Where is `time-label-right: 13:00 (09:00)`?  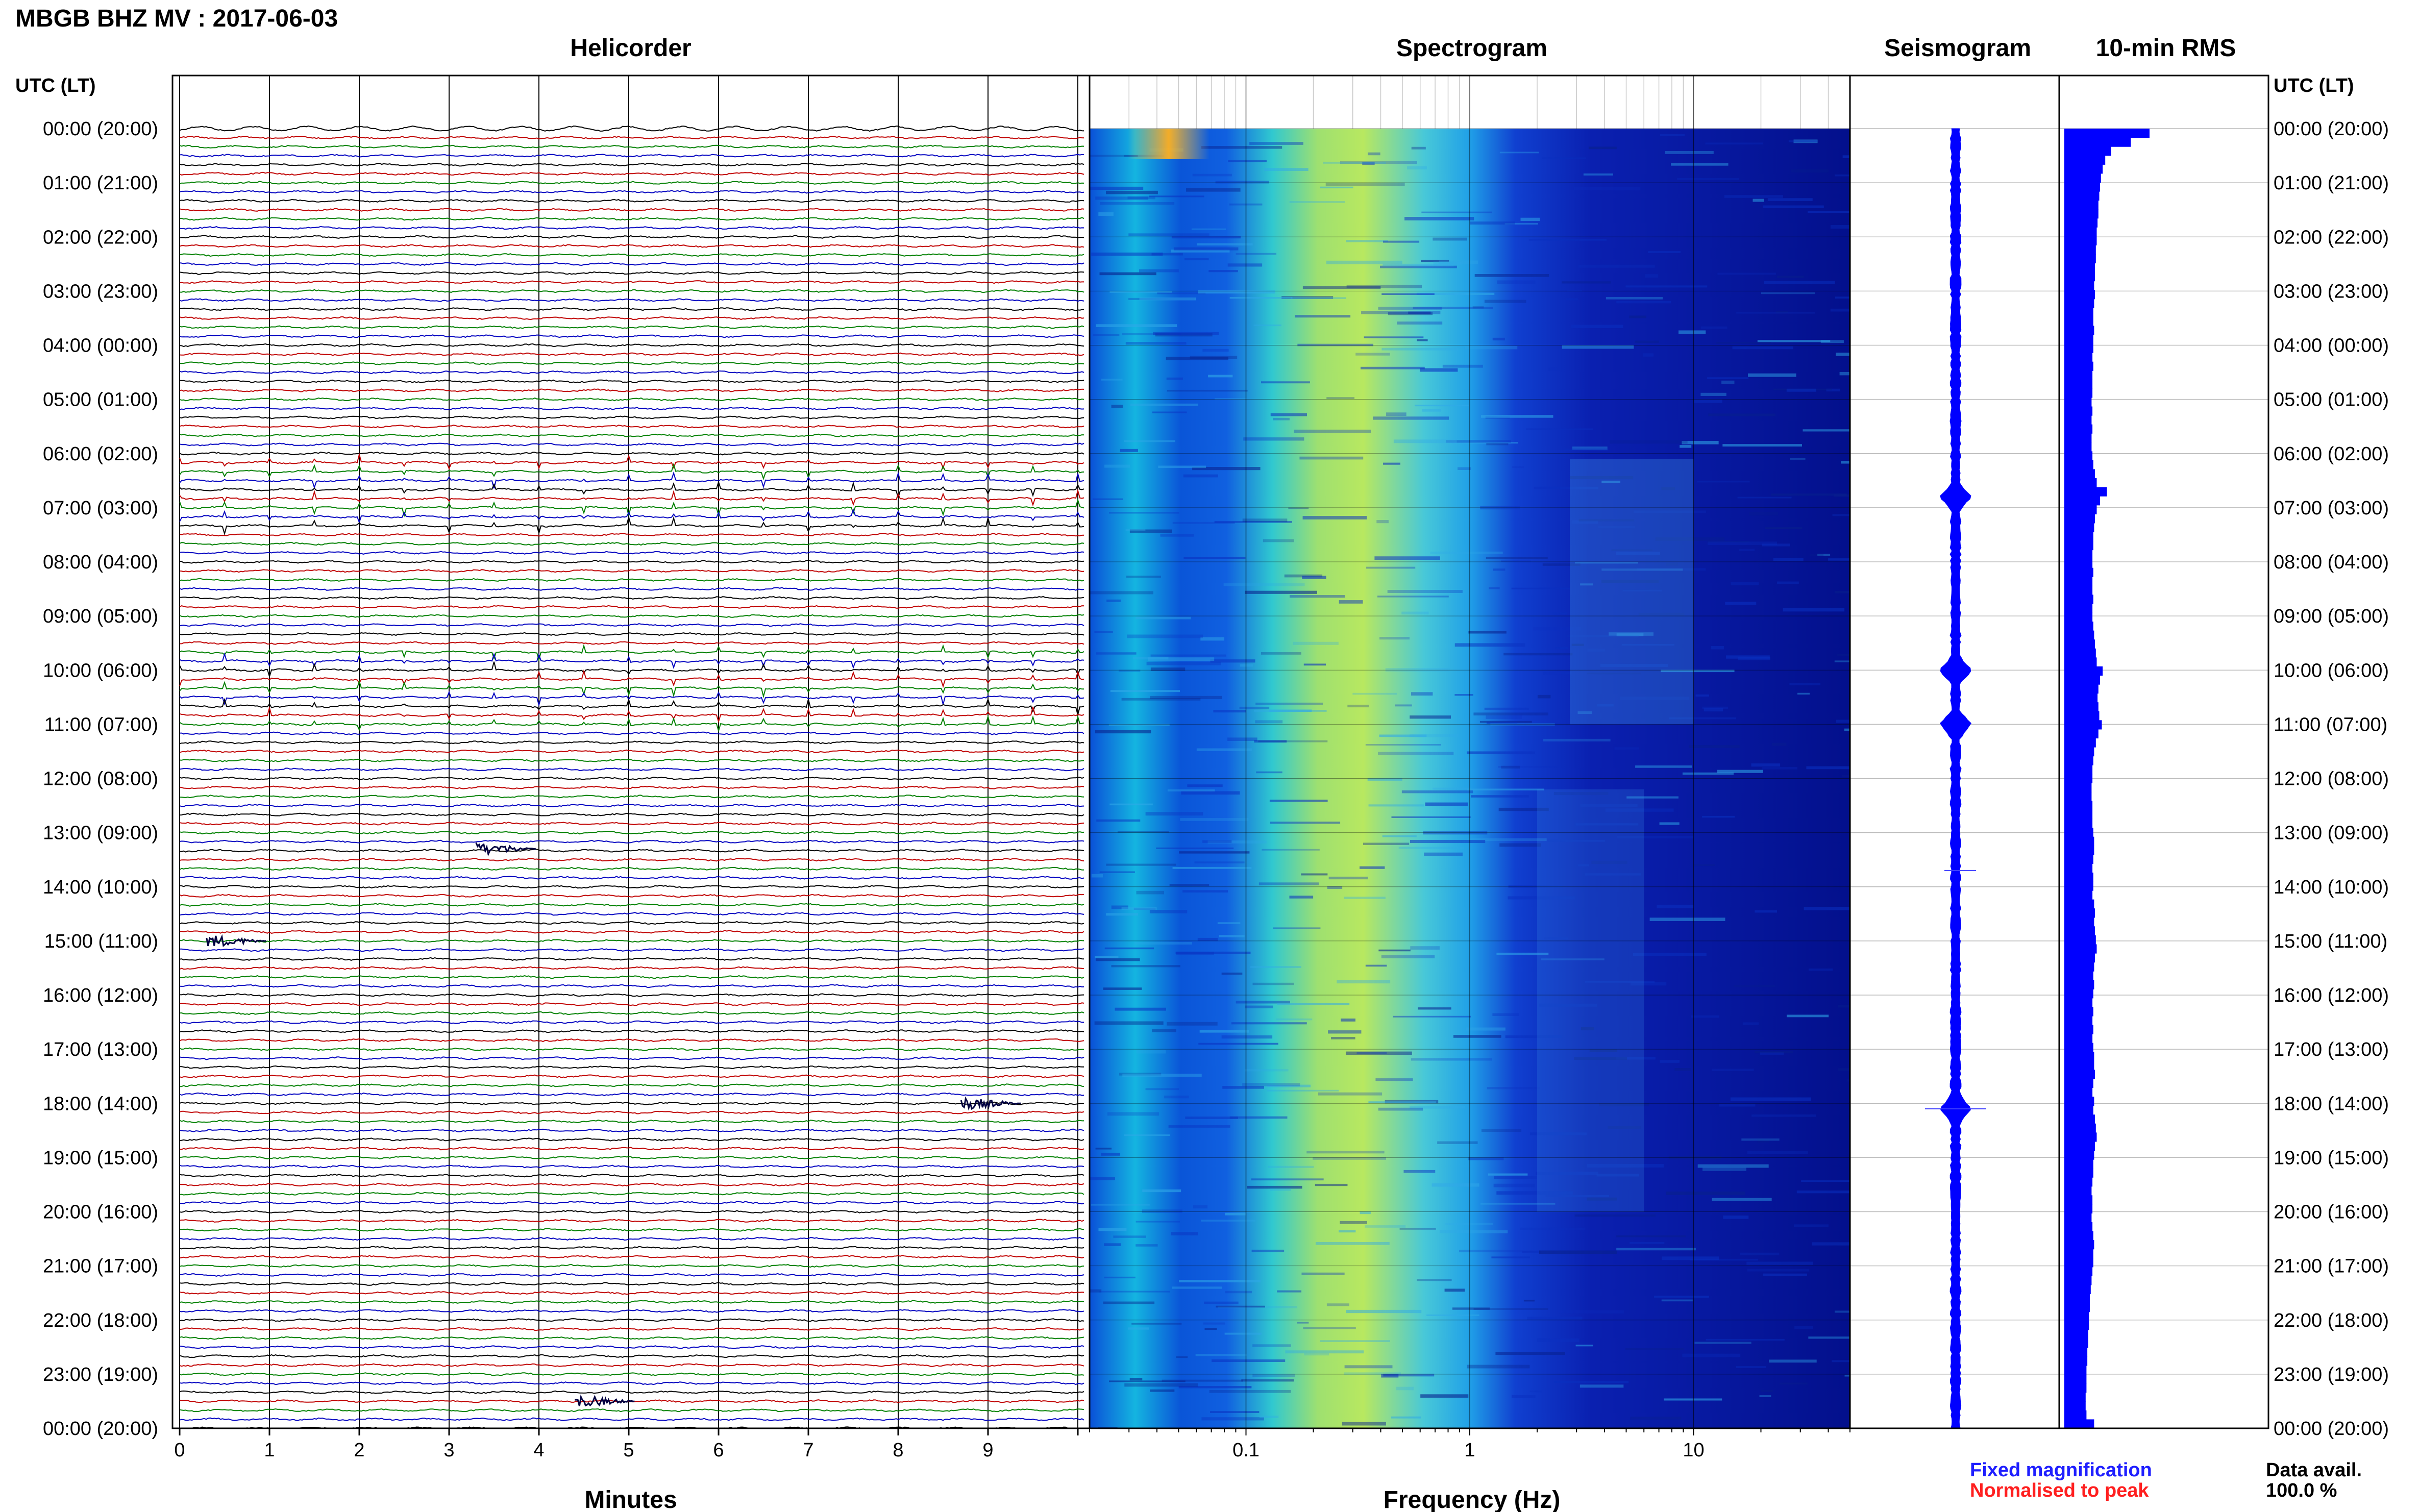
time-label-right: 13:00 (09:00) is located at coordinates (2331, 833).